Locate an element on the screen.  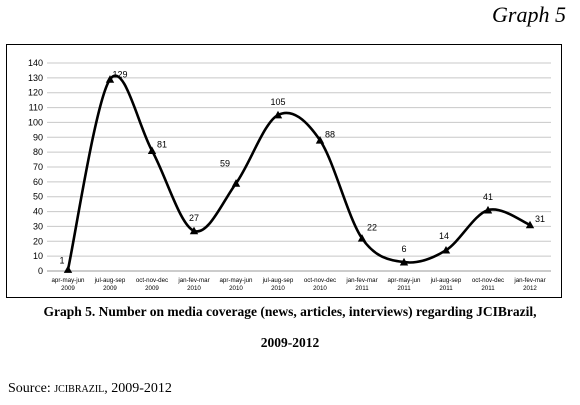
y-tick-label: 70 is located at coordinates (38, 167).